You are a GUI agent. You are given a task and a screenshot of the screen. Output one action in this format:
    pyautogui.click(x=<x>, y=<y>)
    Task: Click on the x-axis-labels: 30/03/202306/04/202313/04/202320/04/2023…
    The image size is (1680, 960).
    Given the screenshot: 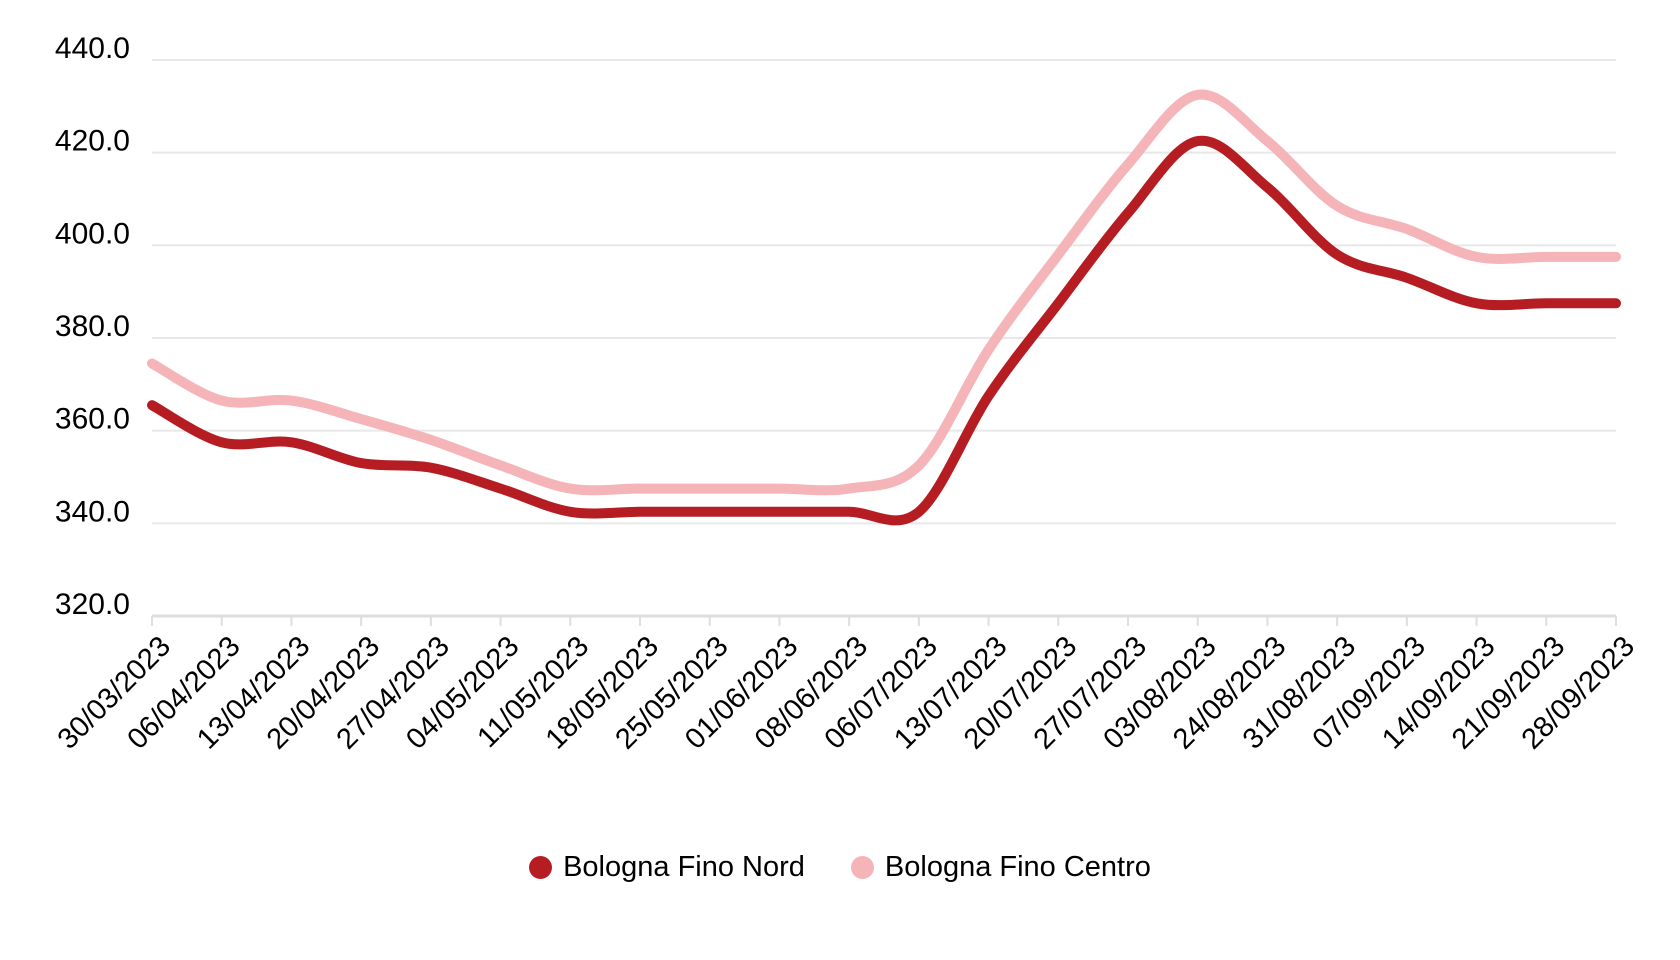 What is the action you would take?
    pyautogui.click(x=846, y=692)
    